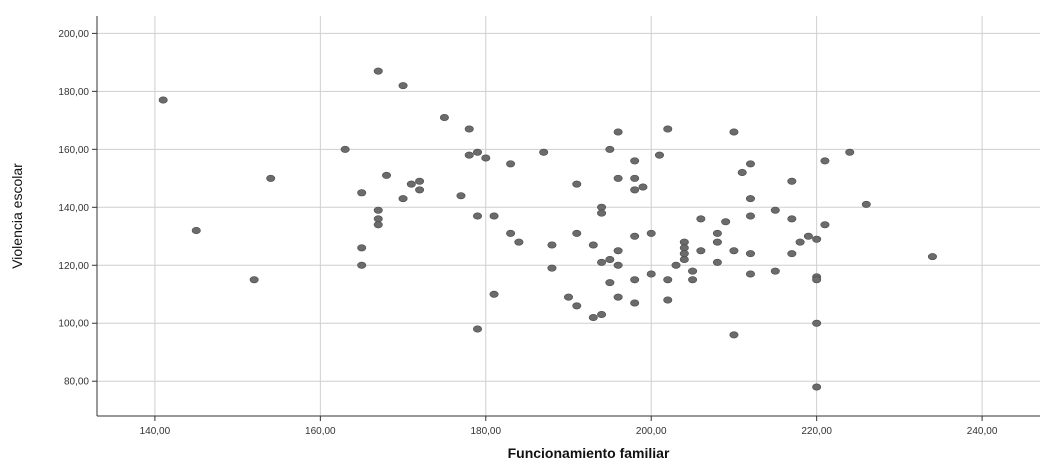 This screenshot has width=1045, height=464. I want to click on y-tick-label: 80,00, so click(76, 382).